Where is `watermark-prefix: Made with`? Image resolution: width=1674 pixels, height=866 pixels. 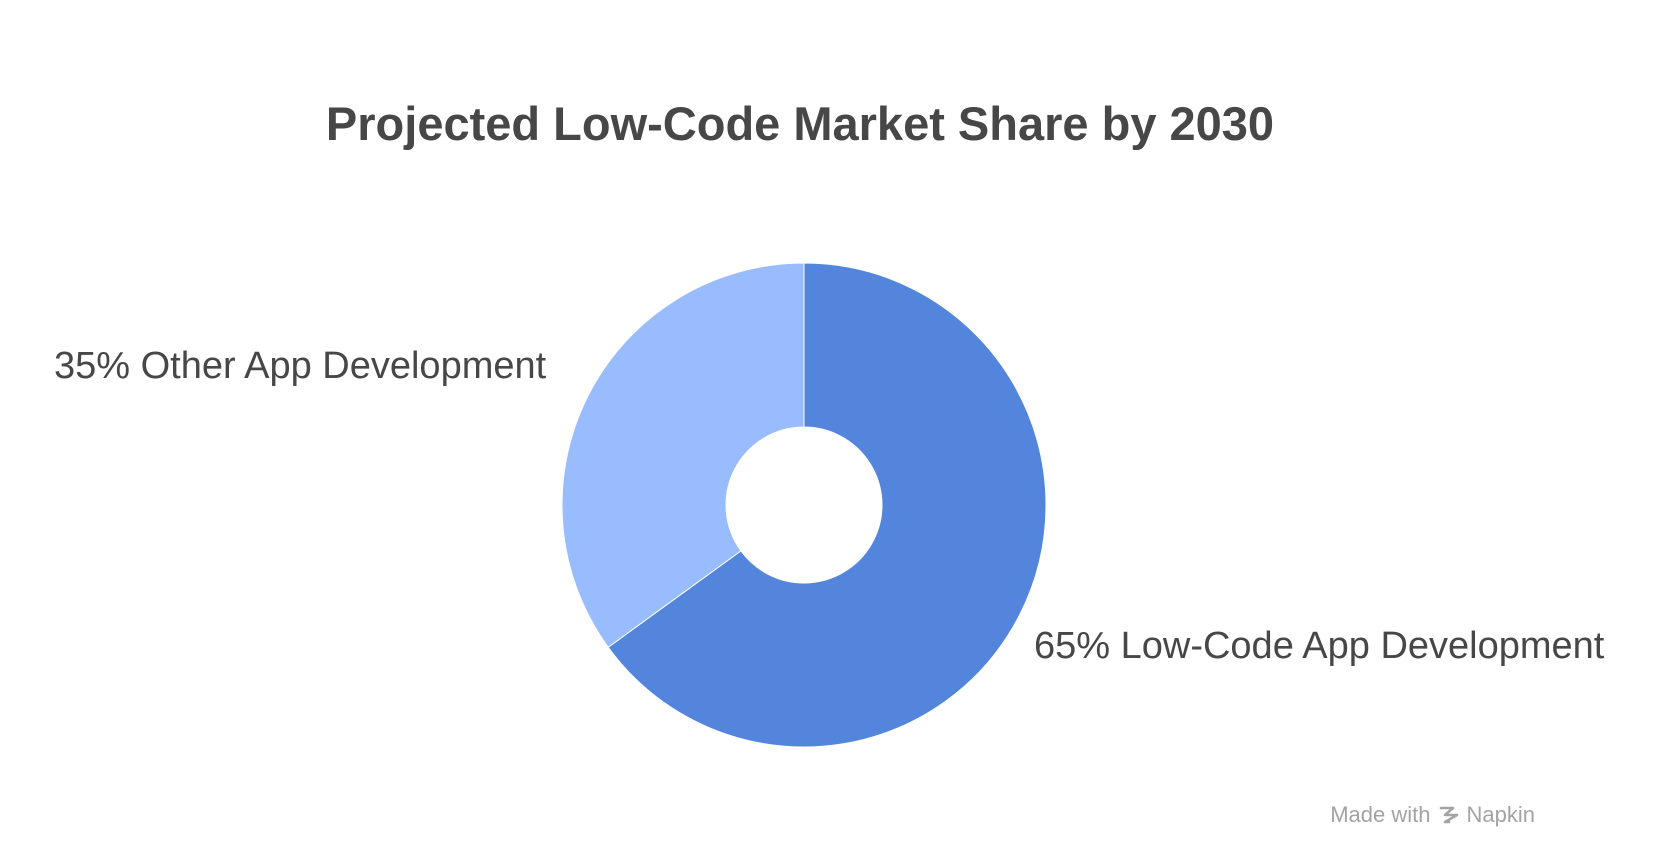 watermark-prefix: Made with is located at coordinates (1380, 814).